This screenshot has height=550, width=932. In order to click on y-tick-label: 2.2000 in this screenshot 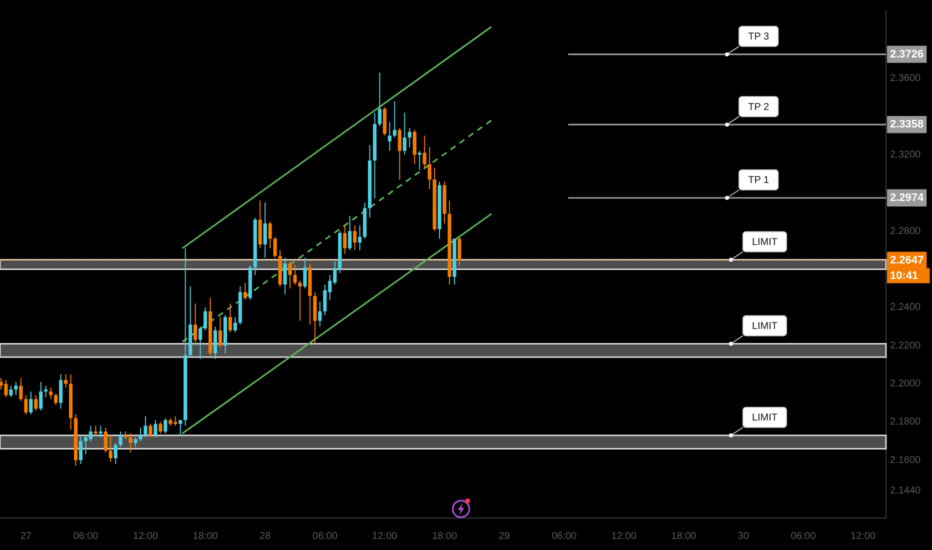, I will do `click(906, 384)`.